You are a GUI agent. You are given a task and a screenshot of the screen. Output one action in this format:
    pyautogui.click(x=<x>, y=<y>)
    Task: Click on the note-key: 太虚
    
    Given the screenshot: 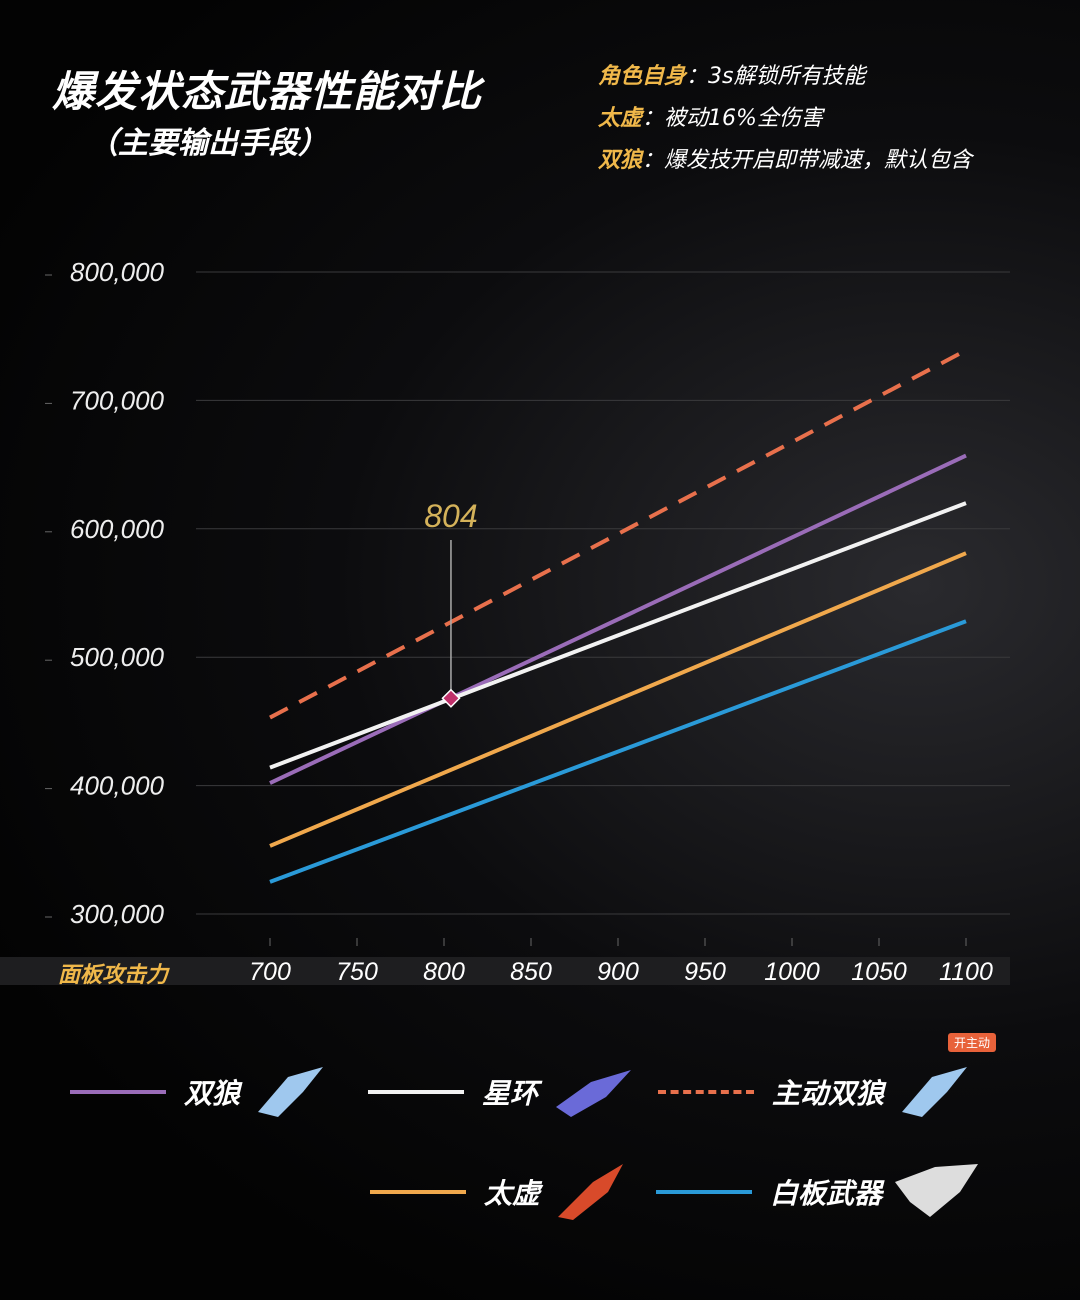 What is the action you would take?
    pyautogui.click(x=620, y=118)
    